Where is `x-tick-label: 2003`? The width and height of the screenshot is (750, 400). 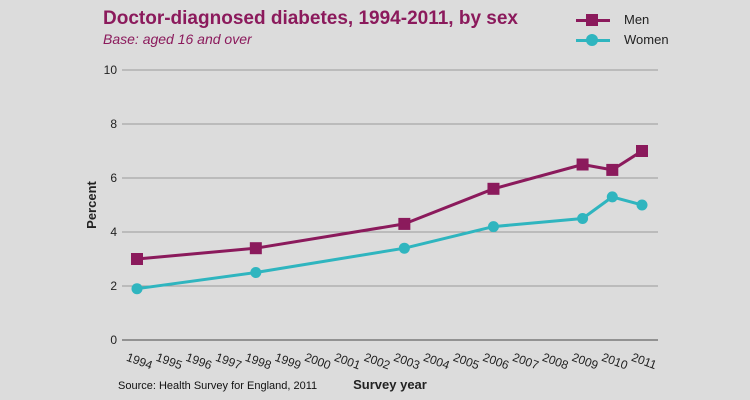
x-tick-label: 2003 is located at coordinates (407, 361).